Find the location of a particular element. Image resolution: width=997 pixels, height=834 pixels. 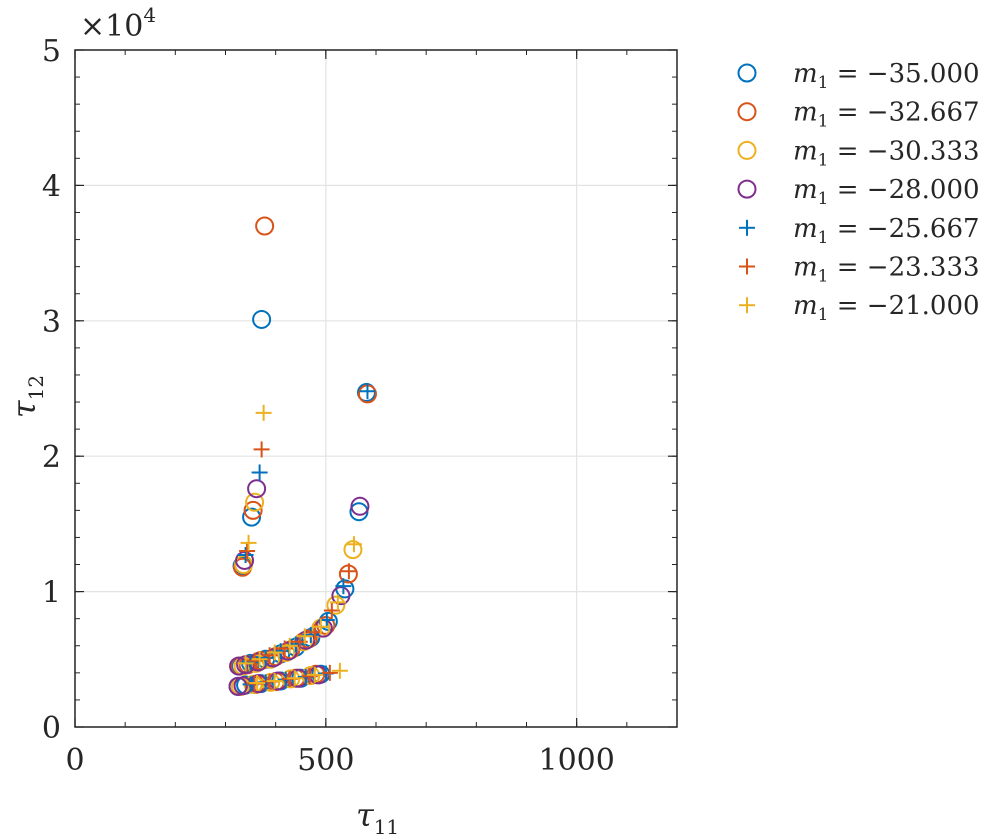

legend-label: m1 = −23.333 is located at coordinates (886, 270).